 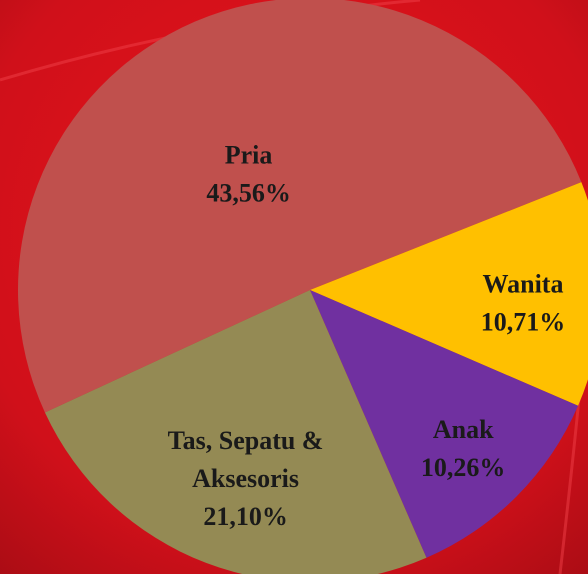 What do you see at coordinates (523, 322) in the screenshot?
I see `slice-value-label: 10,71%` at bounding box center [523, 322].